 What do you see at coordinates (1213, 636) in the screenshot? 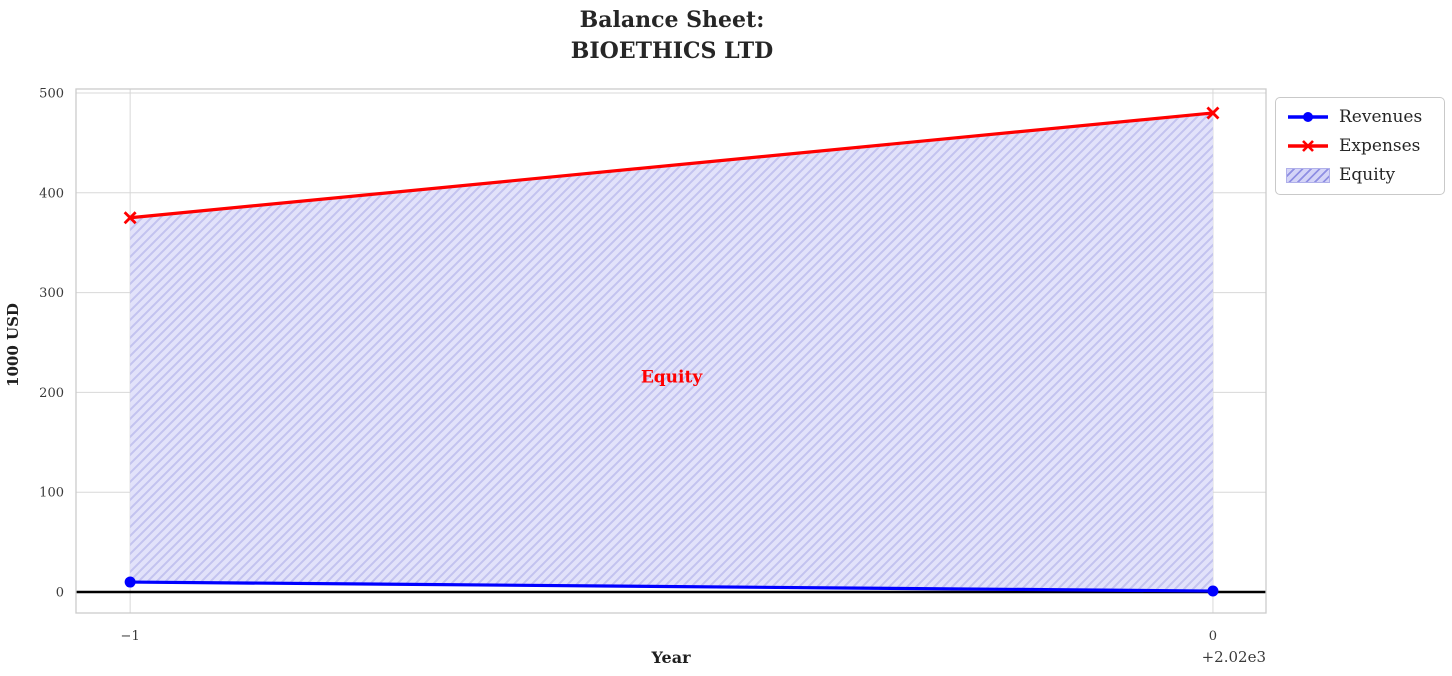
I see `x-tick-label: 0` at bounding box center [1213, 636].